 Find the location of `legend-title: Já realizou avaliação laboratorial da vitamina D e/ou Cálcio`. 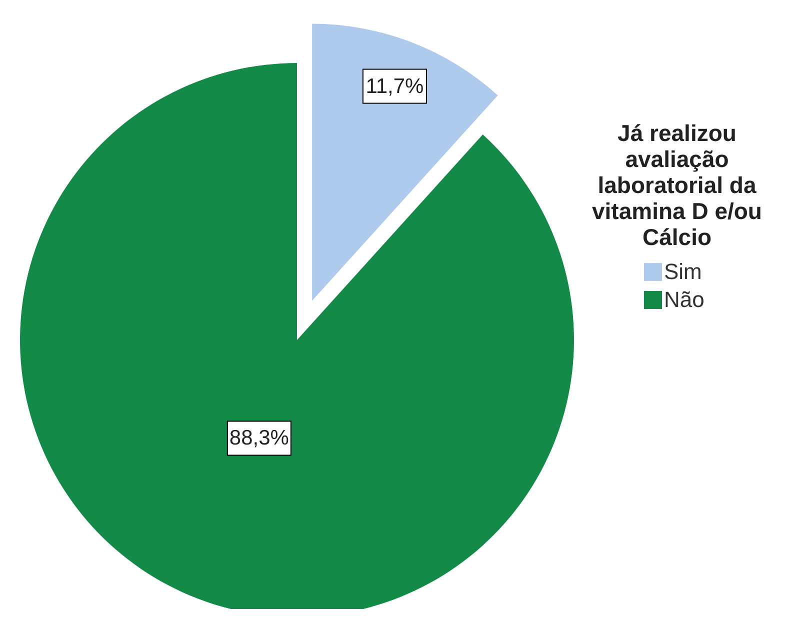

legend-title: Já realizou avaliação laboratorial da vitamina D e/ou Cálcio is located at coordinates (677, 185).